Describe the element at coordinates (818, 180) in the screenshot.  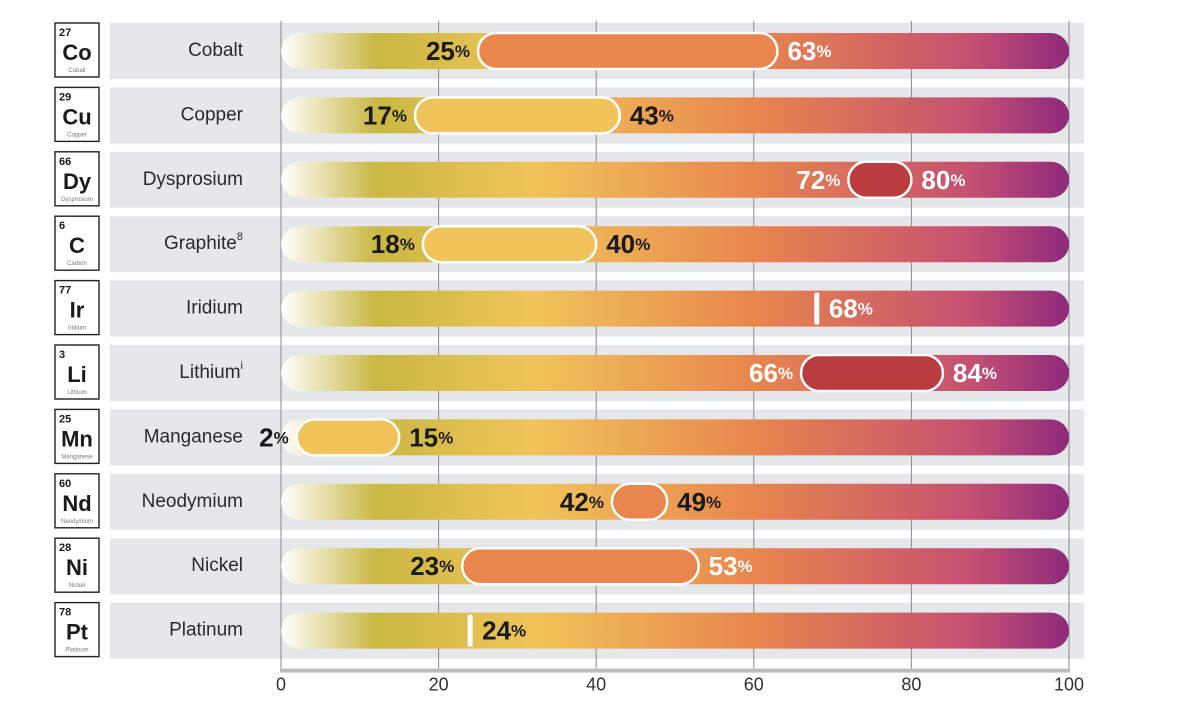
I see `low-value-label: 72%` at that location.